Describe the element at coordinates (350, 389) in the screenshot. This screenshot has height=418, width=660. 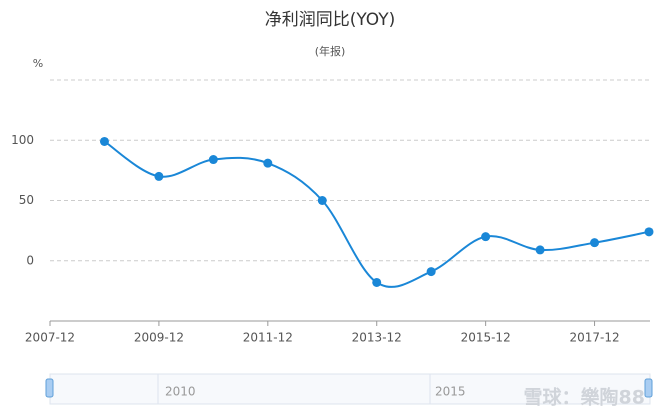
I see `zoom-slider` at that location.